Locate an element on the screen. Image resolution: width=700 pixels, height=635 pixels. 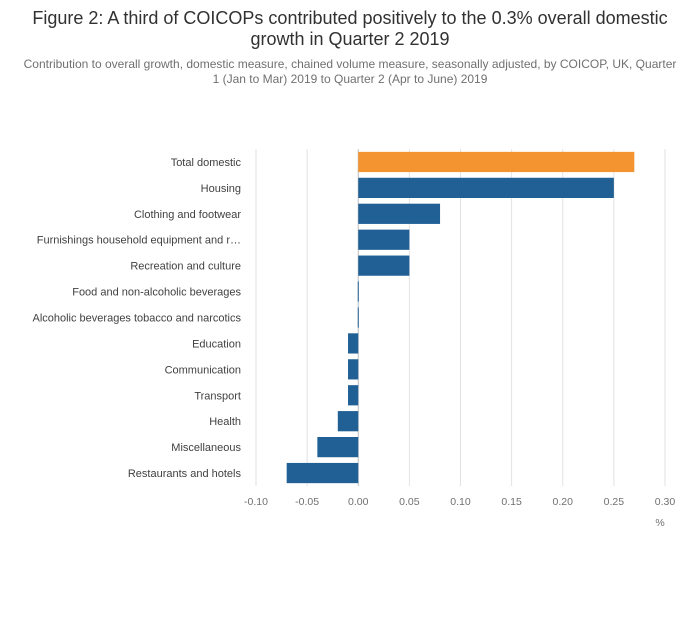
category-label: Recreation and culture is located at coordinates (185, 267).